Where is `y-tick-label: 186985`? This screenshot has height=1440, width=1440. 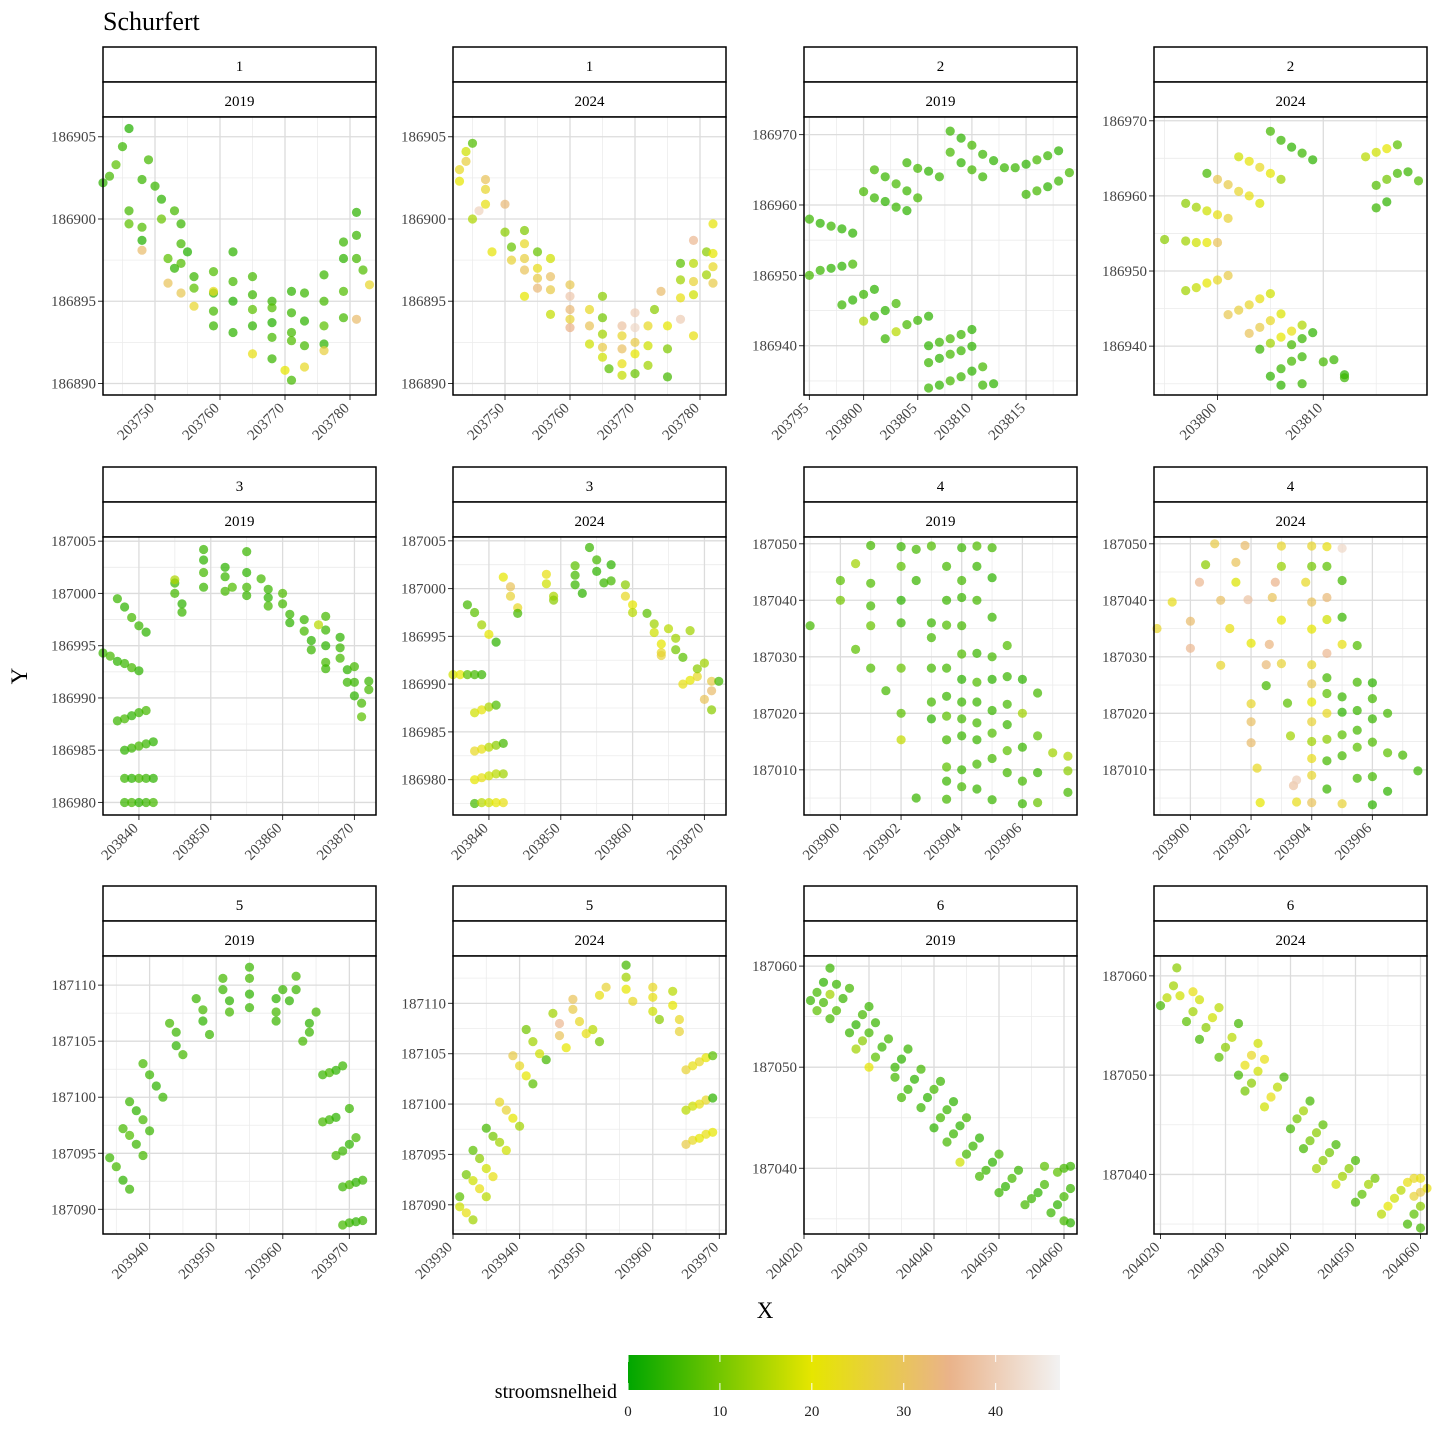
y-tick-label: 186985 is located at coordinates (73, 751).